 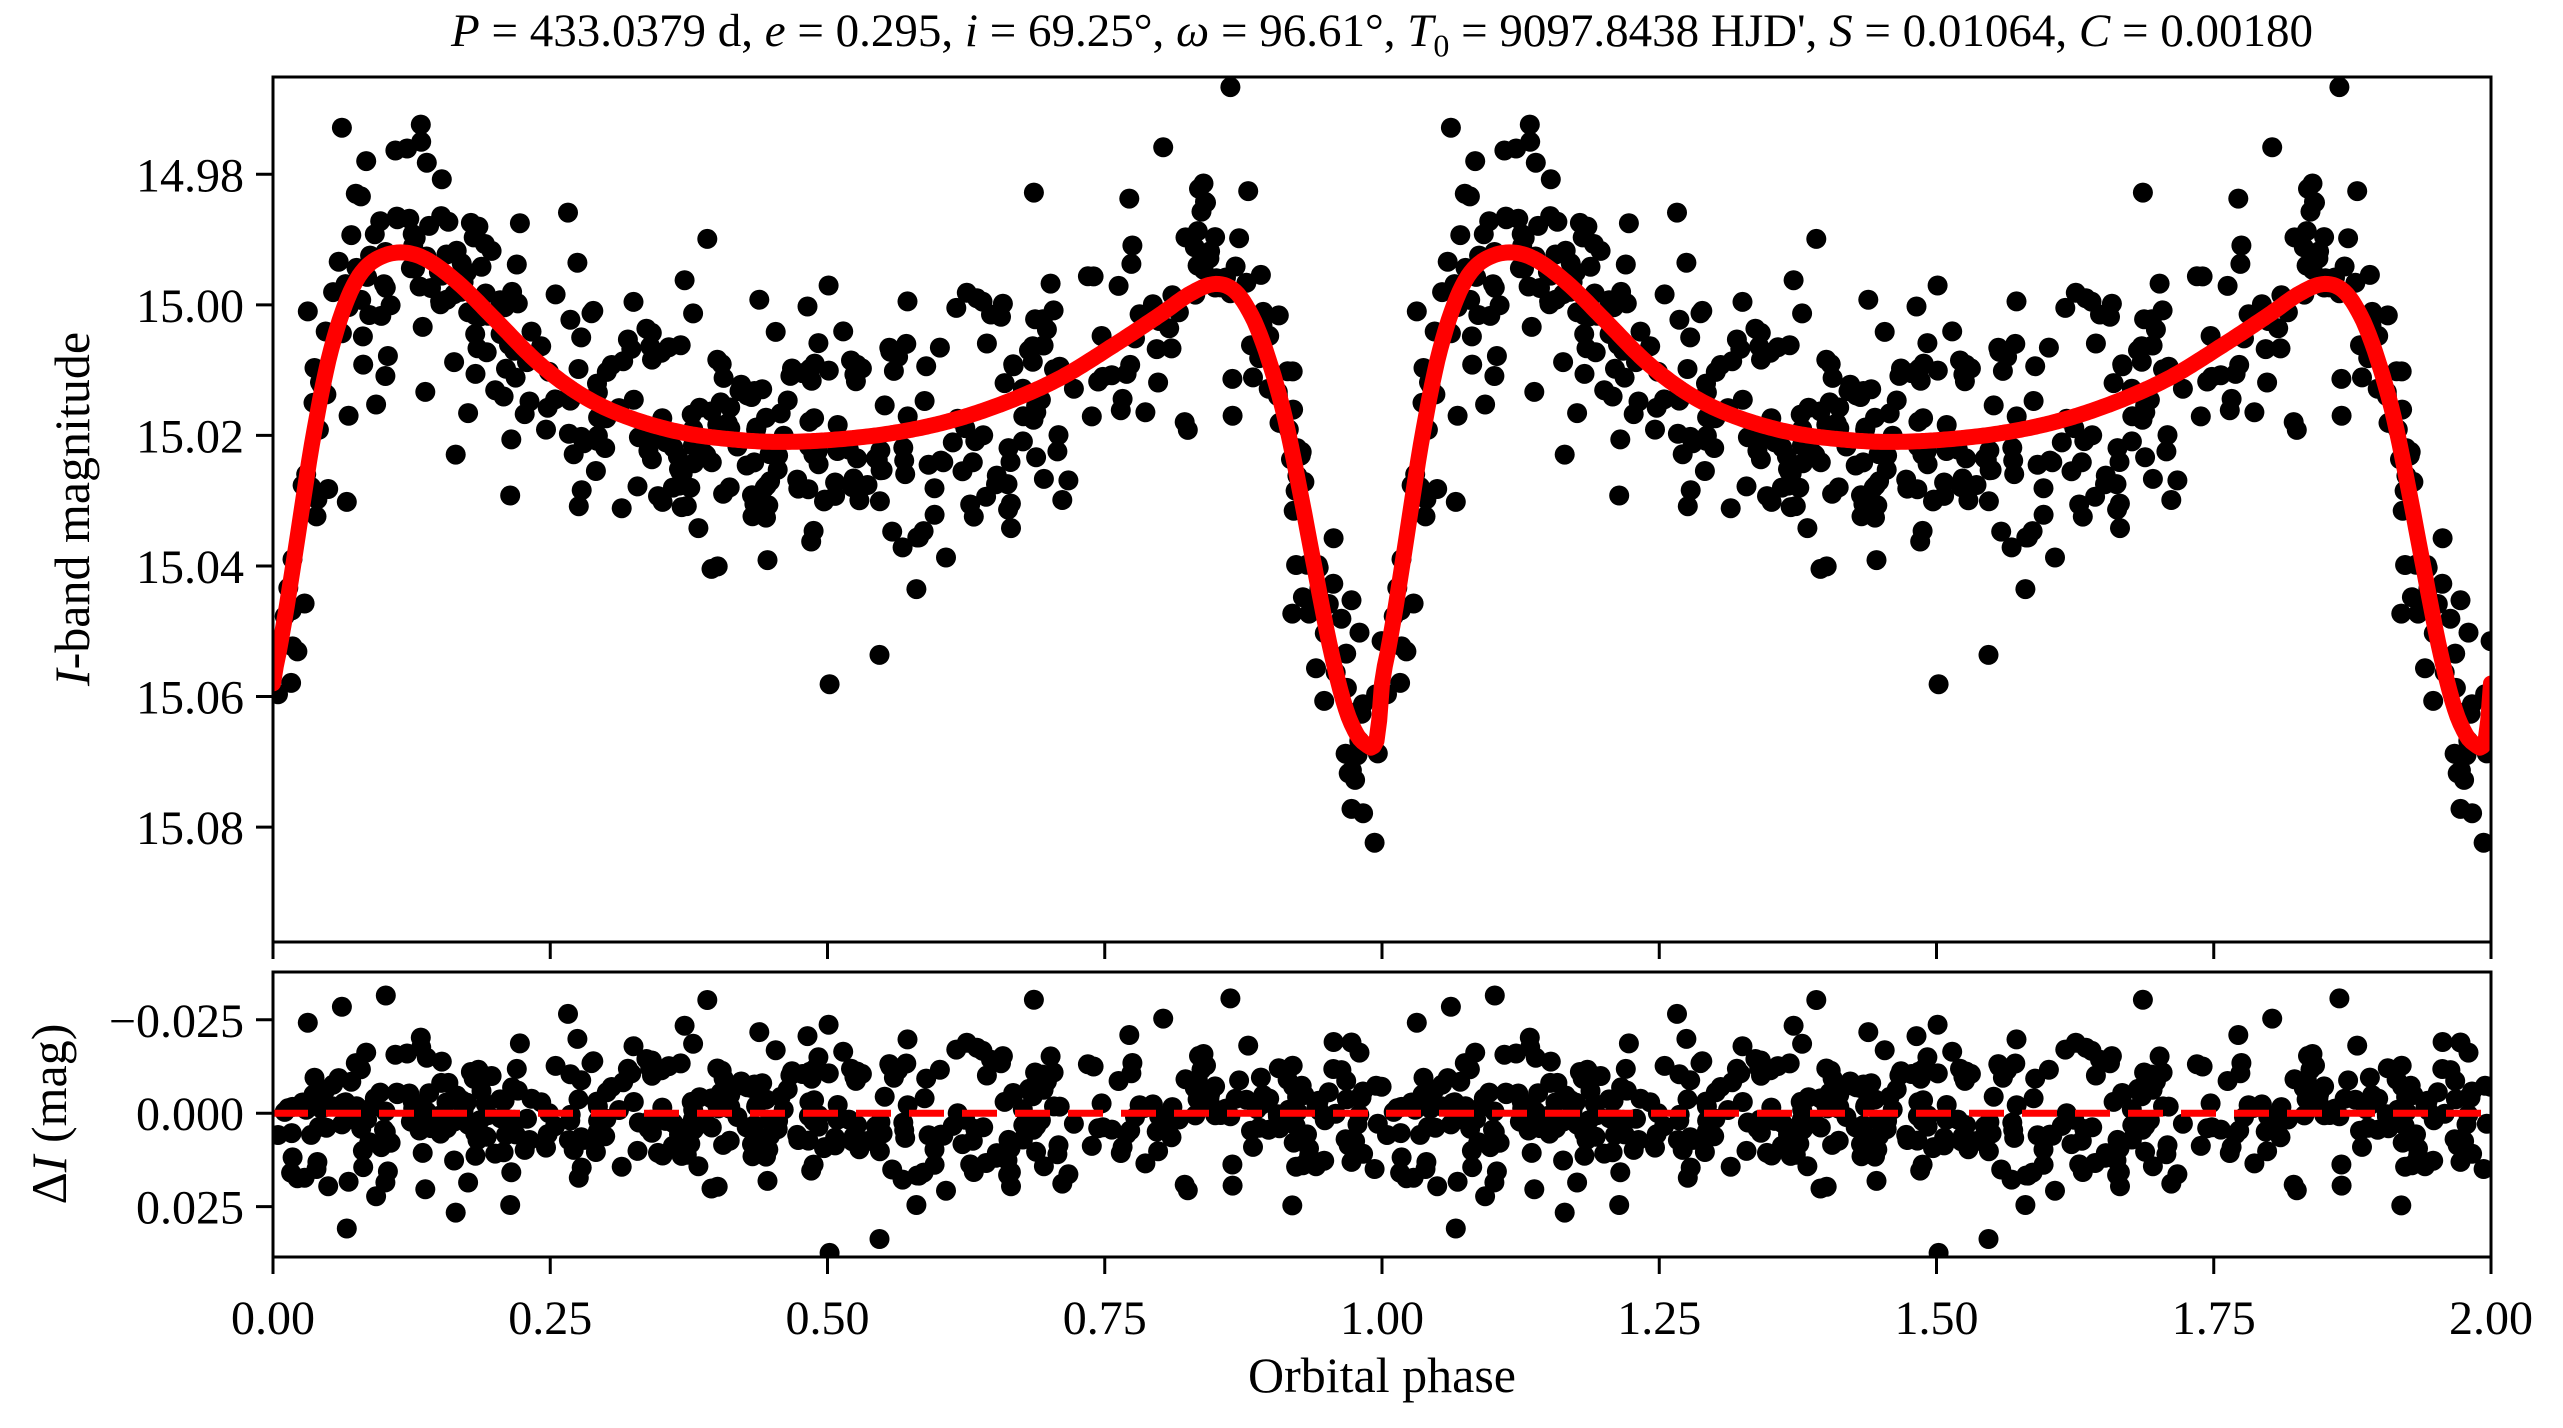 What do you see at coordinates (875, 31) in the screenshot?
I see `text-segment: = 0.295,` at bounding box center [875, 31].